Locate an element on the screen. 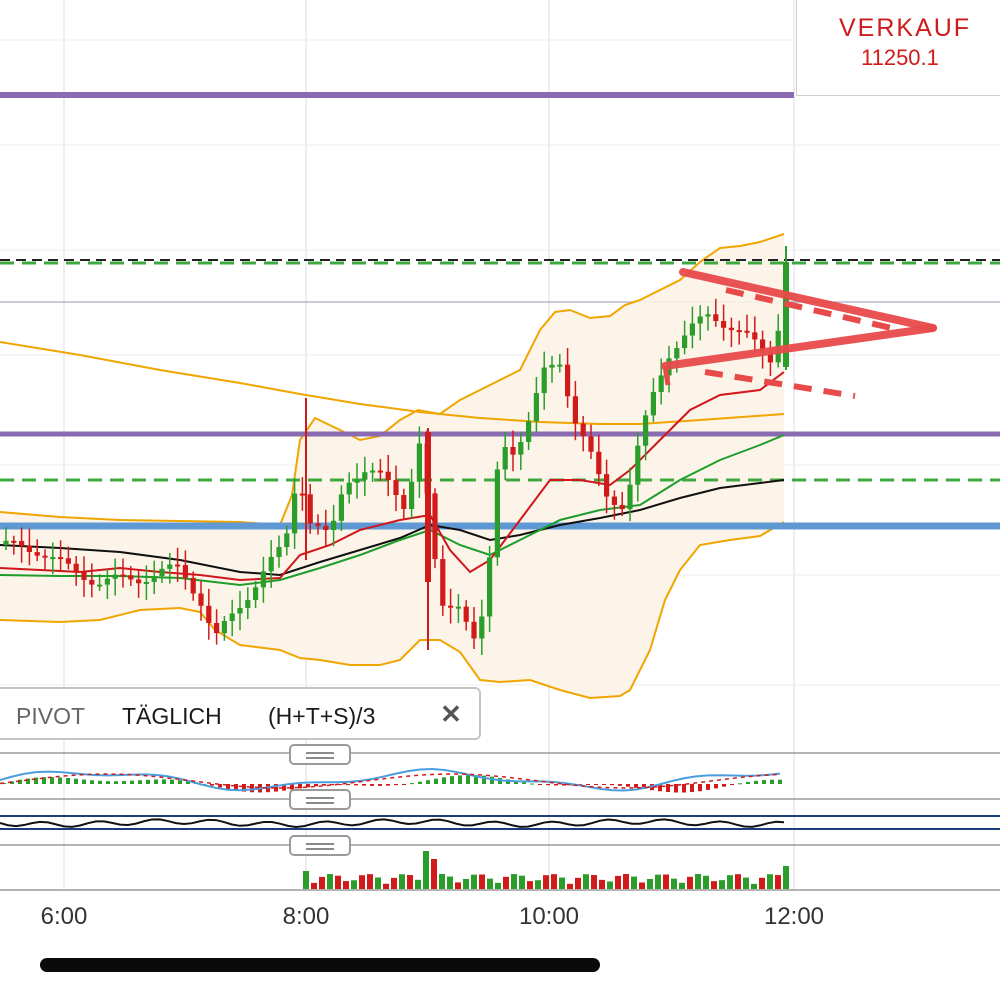 This screenshot has width=1000, height=1000. sell-button: VERKAUF 11250.1 is located at coordinates (898, 48).